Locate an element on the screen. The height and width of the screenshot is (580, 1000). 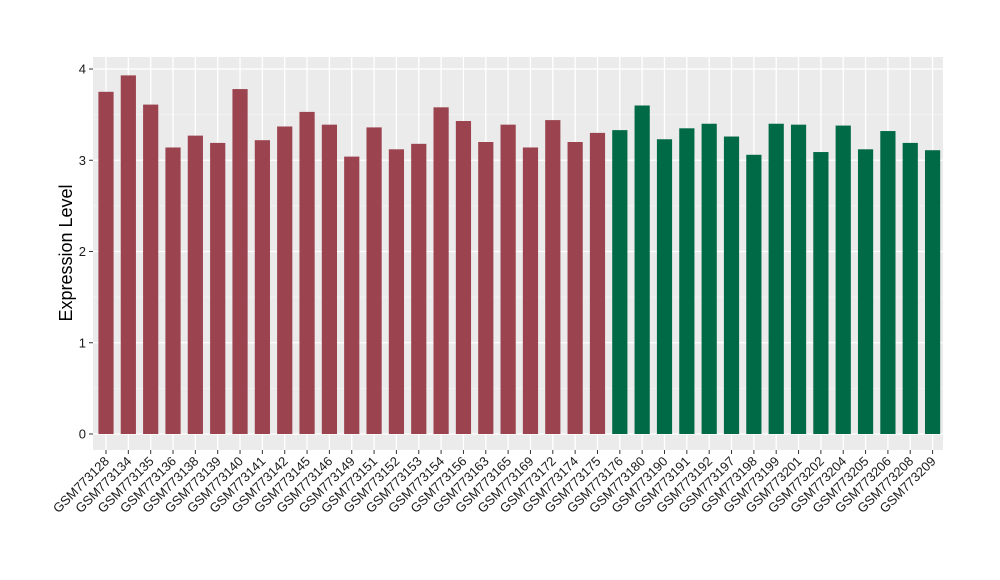
y-tick-label: 3 is located at coordinates (82, 160).